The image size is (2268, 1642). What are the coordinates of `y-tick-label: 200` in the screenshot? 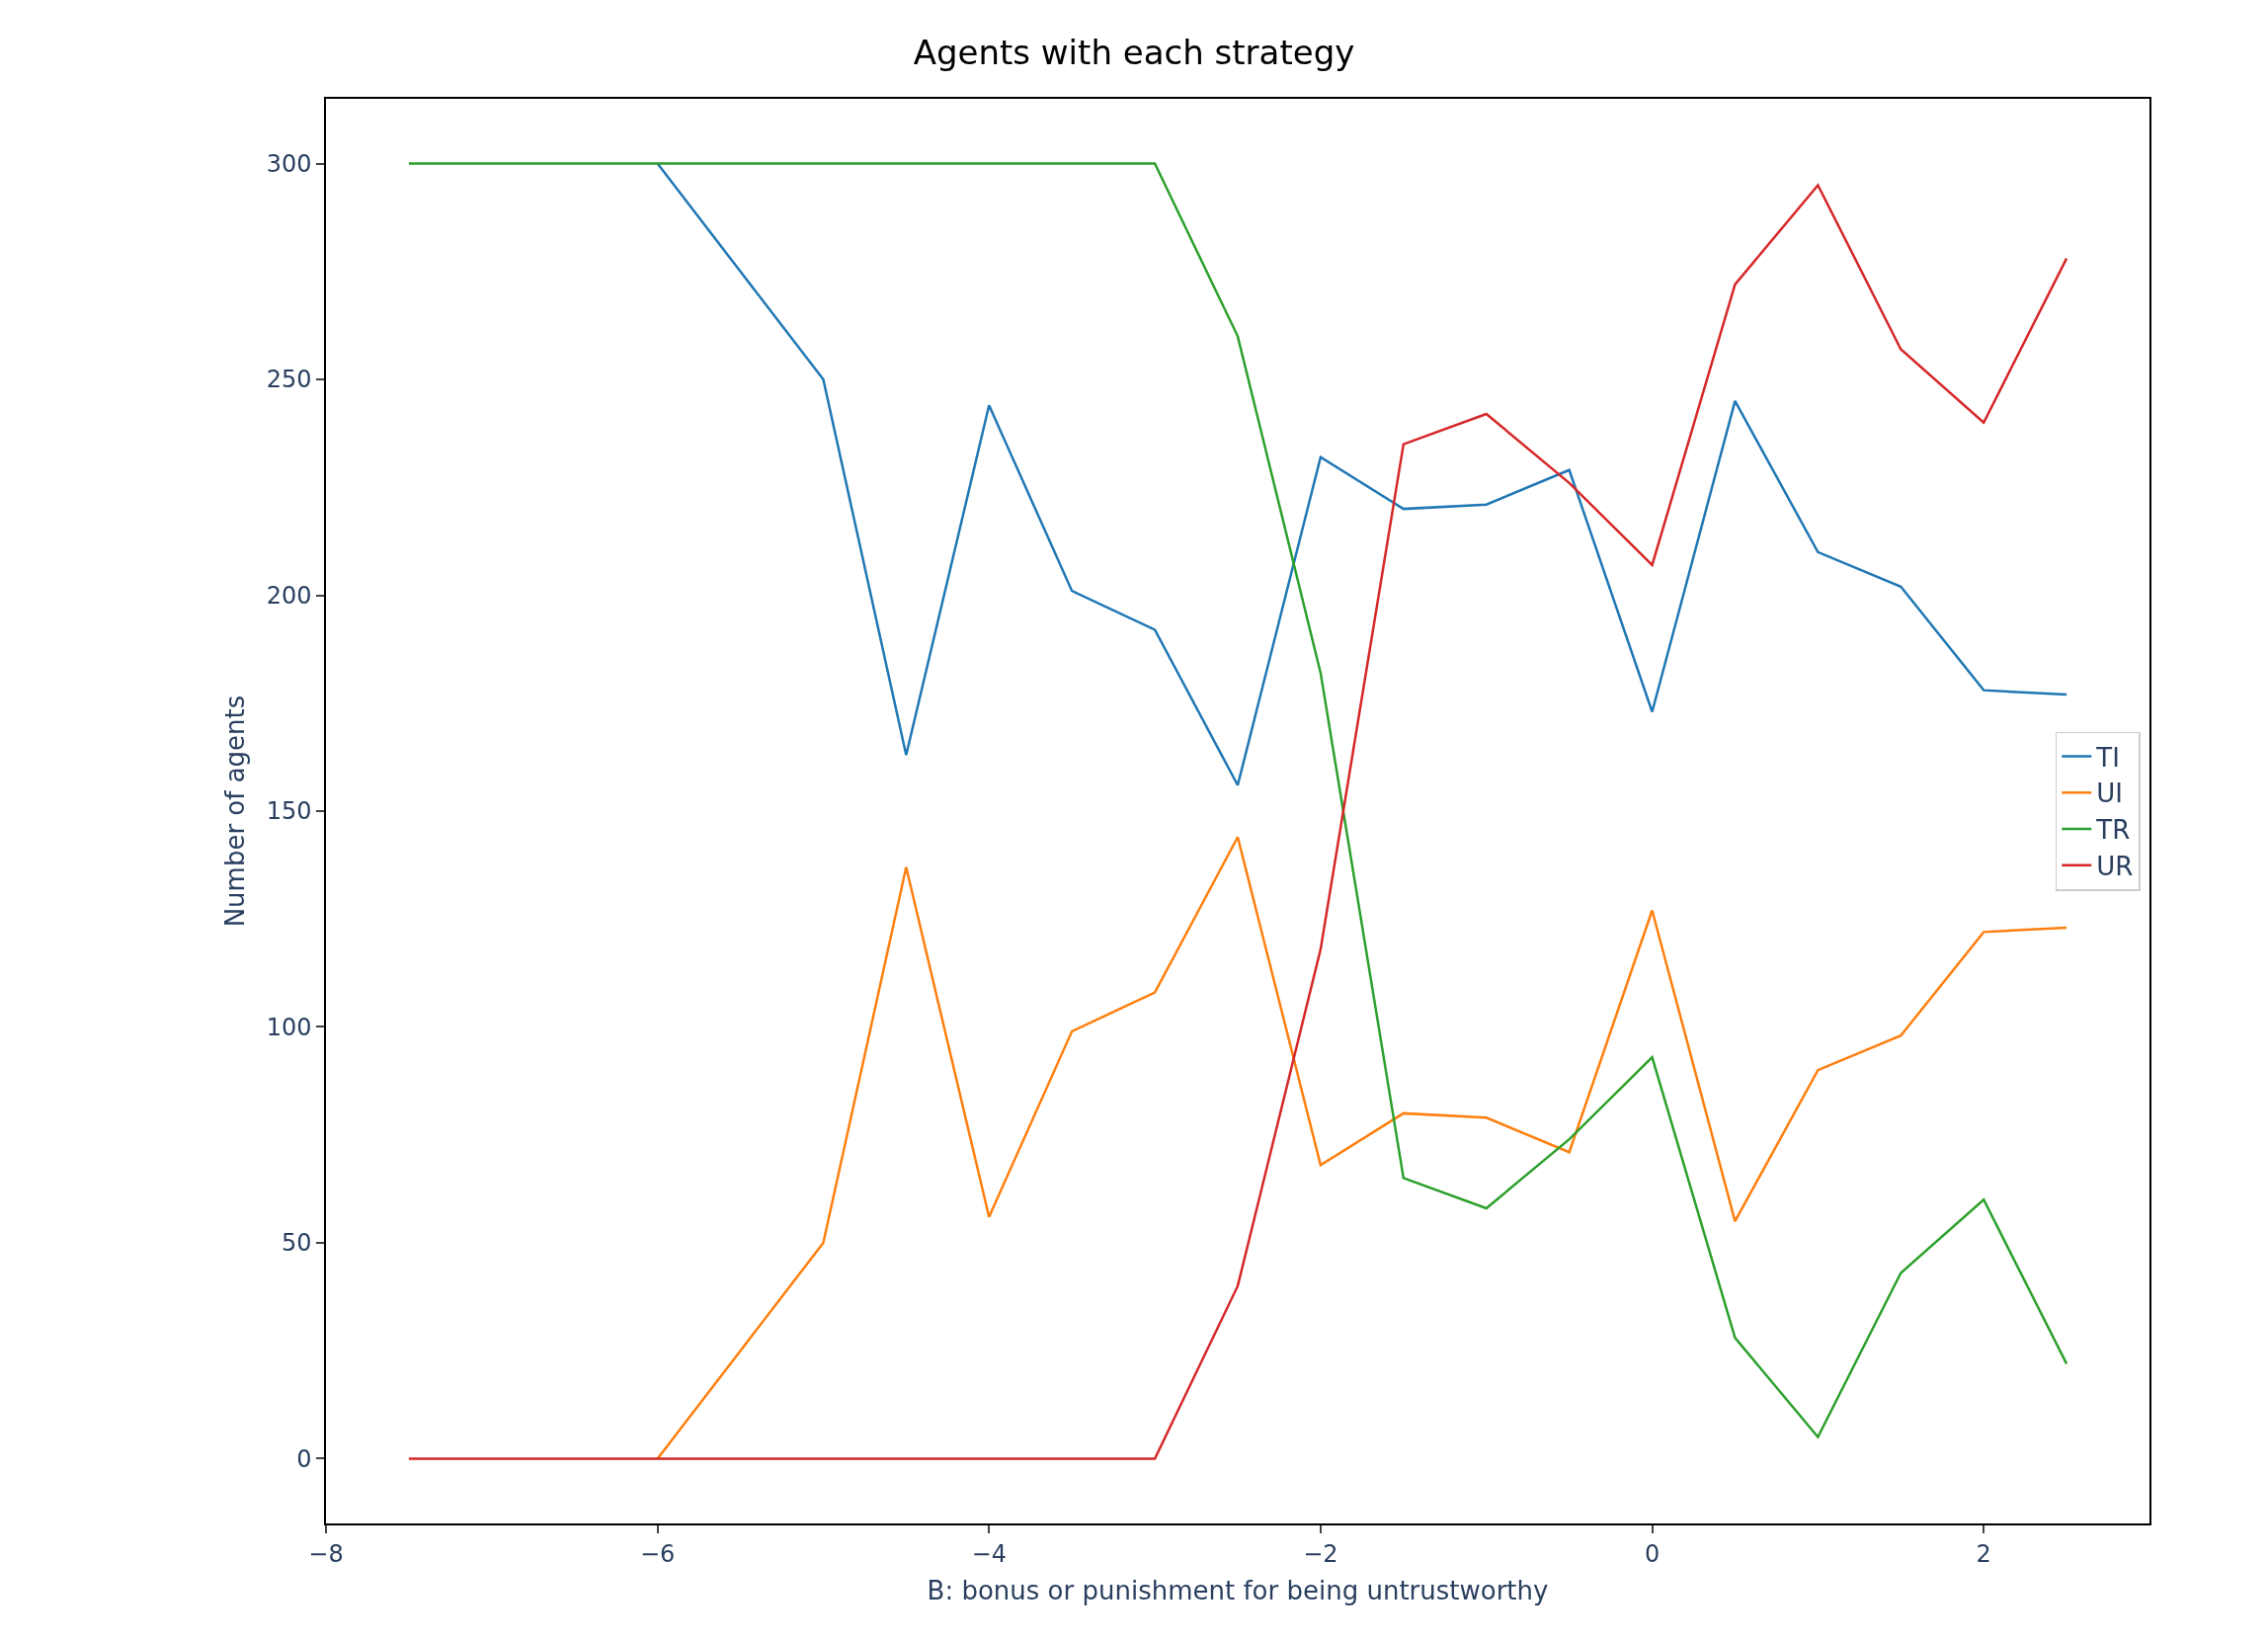 It's located at (289, 595).